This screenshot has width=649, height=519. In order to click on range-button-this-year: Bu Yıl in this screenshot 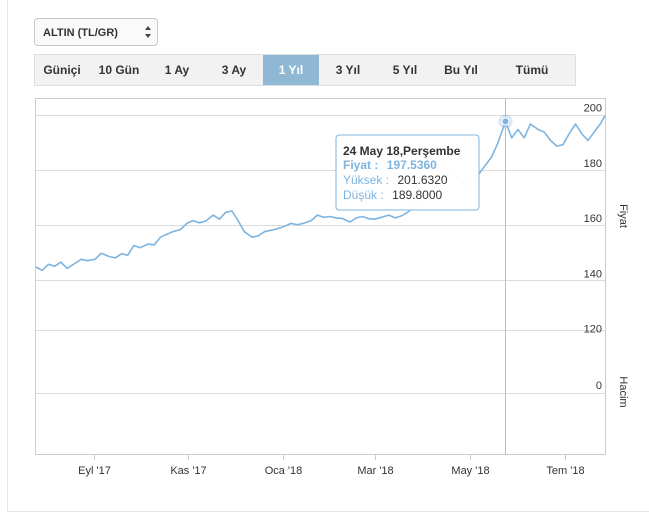, I will do `click(461, 70)`.